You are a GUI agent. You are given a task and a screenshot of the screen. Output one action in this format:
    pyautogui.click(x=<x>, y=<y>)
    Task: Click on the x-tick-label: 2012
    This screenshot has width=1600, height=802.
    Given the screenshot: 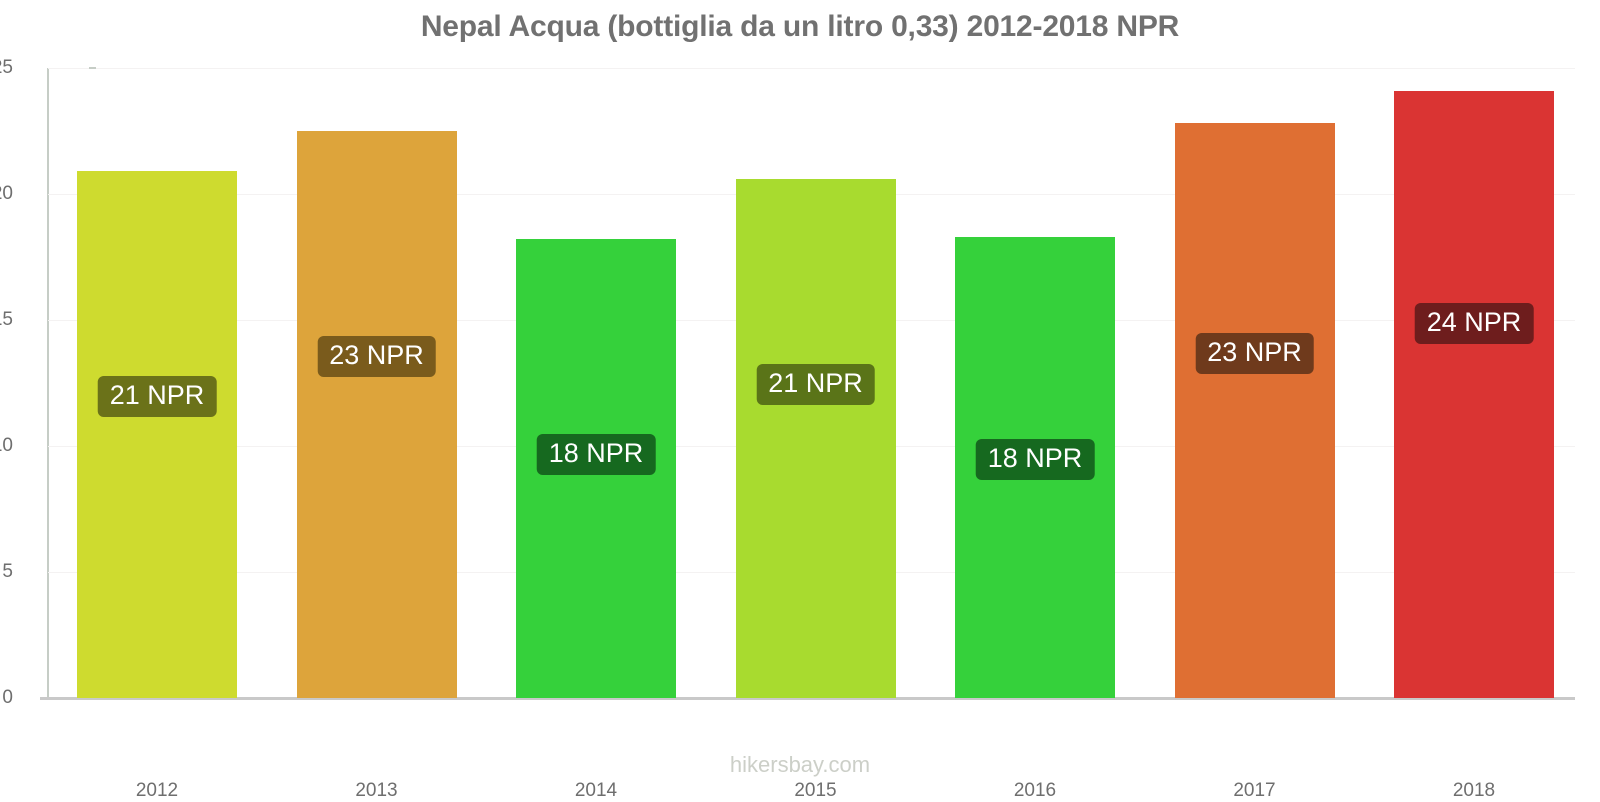 What is the action you would take?
    pyautogui.click(x=157, y=790)
    